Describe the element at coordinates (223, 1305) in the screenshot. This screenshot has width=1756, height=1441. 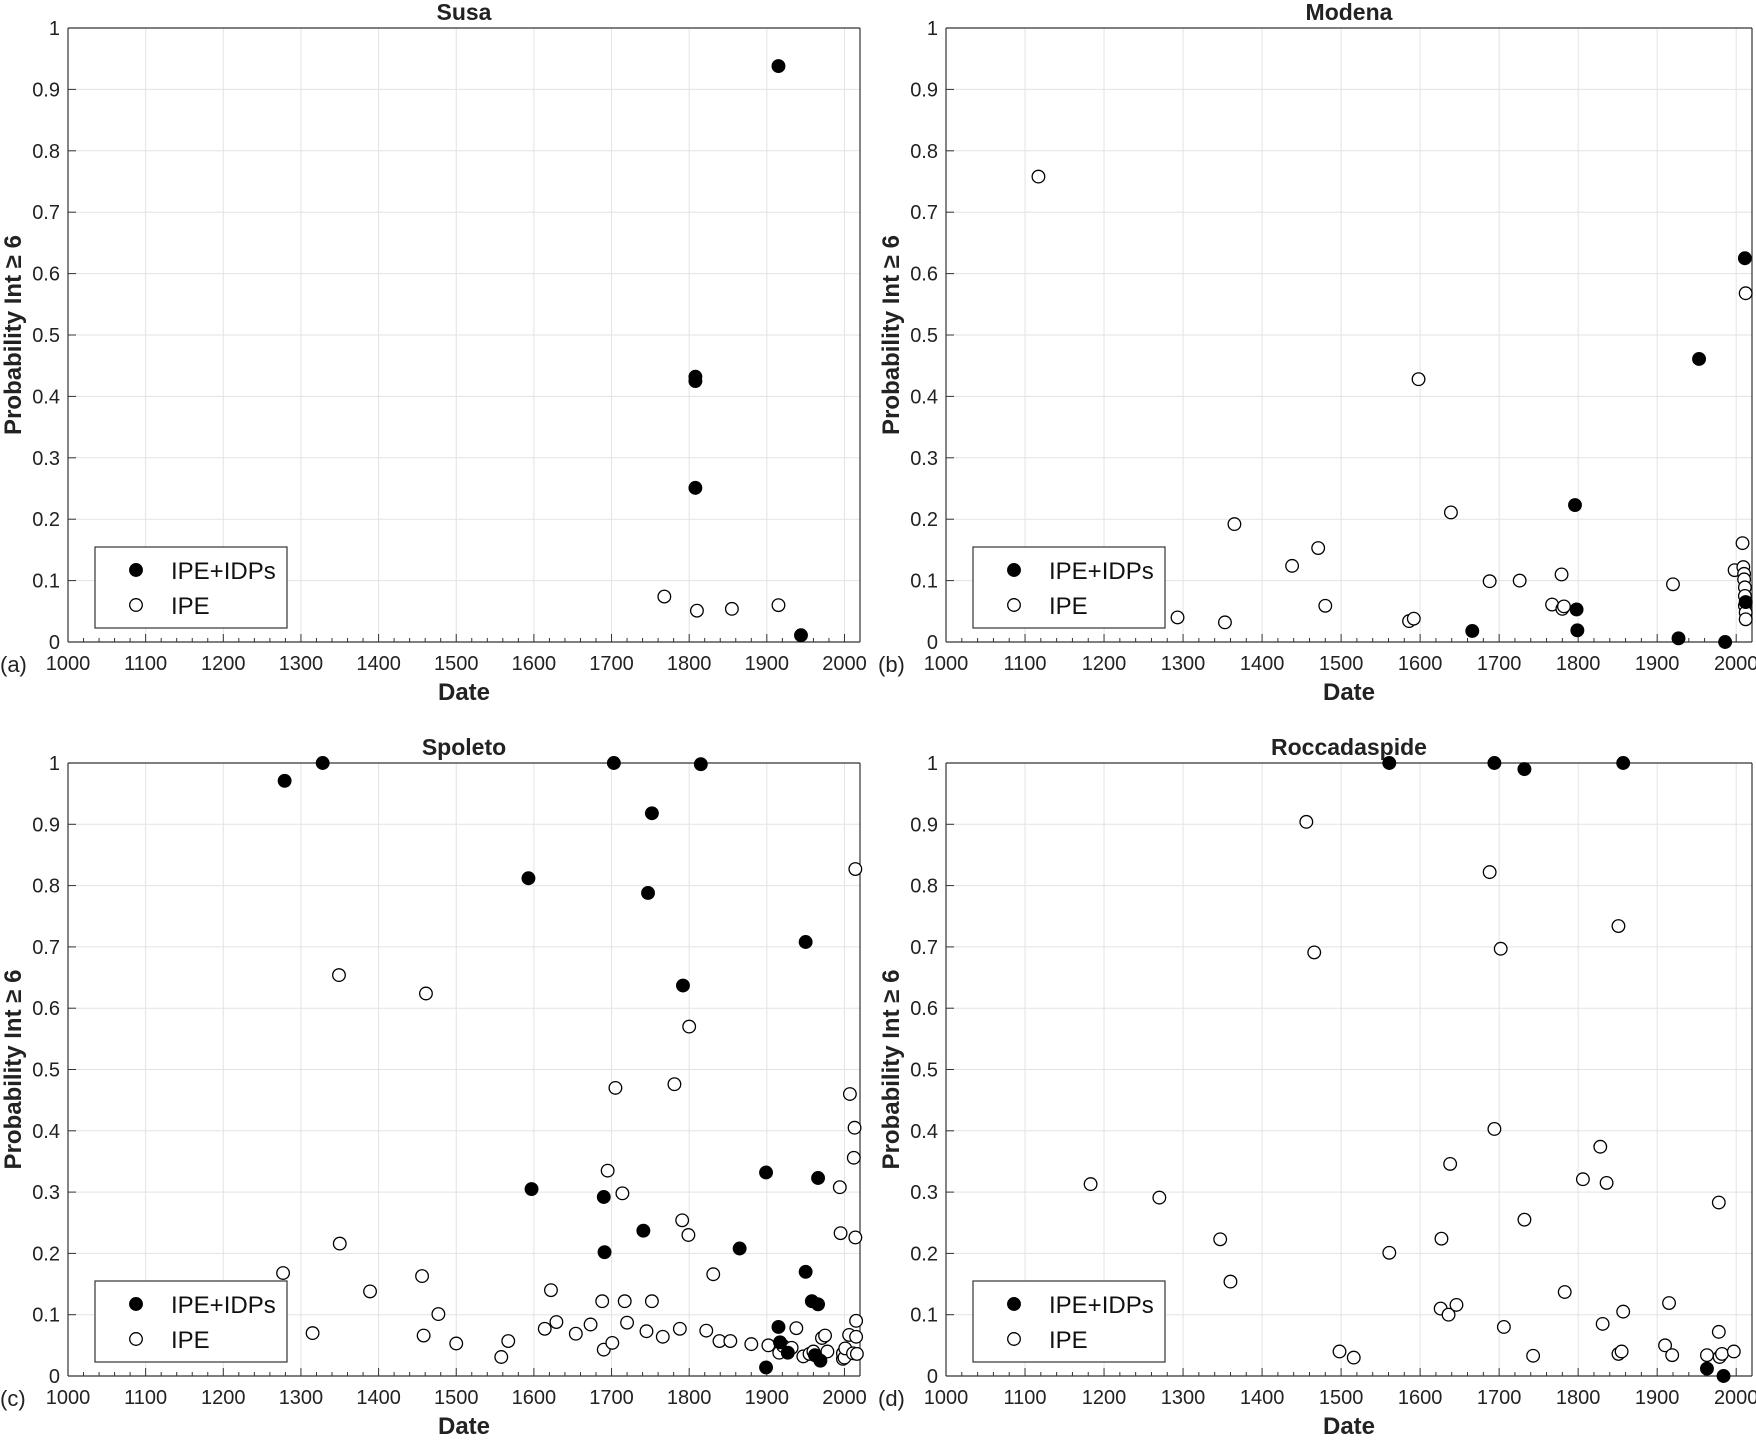
I see `legend-entry-label: IPE+IDPs` at that location.